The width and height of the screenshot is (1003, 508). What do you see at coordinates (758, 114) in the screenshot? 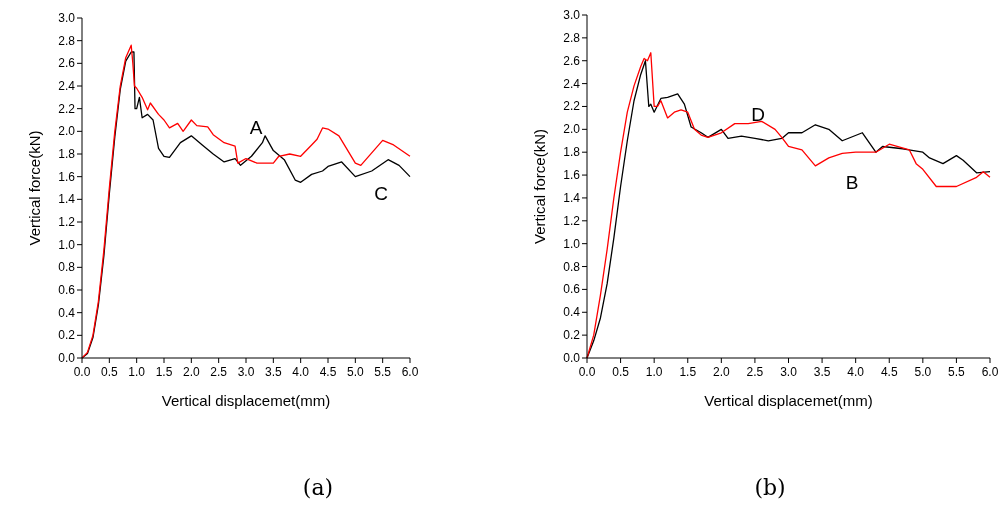
I see `annotation: D` at bounding box center [758, 114].